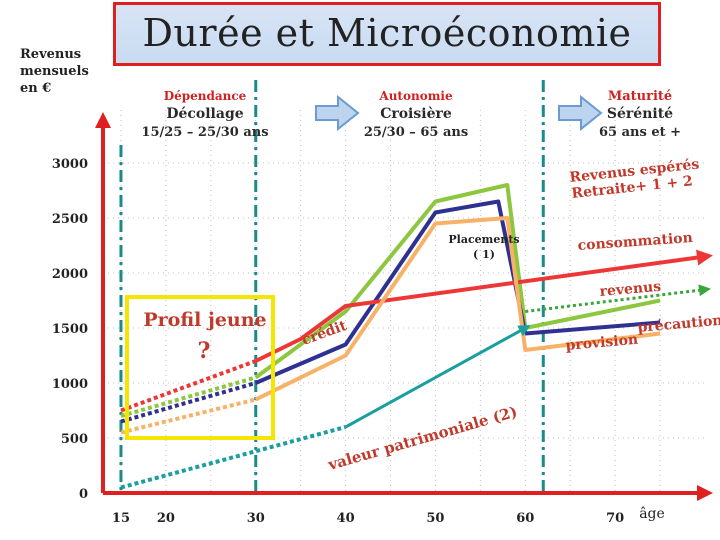 This screenshot has width=720, height=540. What do you see at coordinates (652, 514) in the screenshot?
I see `x-axis-label: âge` at bounding box center [652, 514].